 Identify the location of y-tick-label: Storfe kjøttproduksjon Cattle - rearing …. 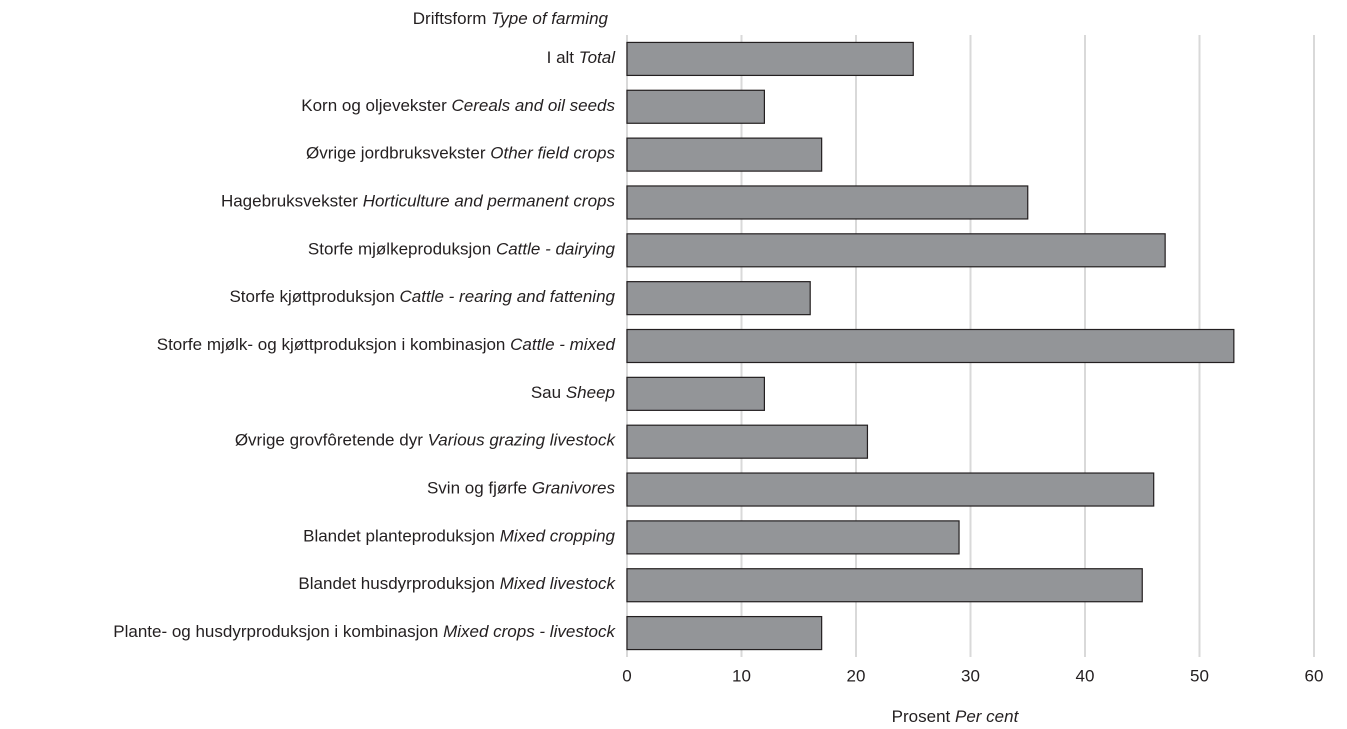
(422, 297).